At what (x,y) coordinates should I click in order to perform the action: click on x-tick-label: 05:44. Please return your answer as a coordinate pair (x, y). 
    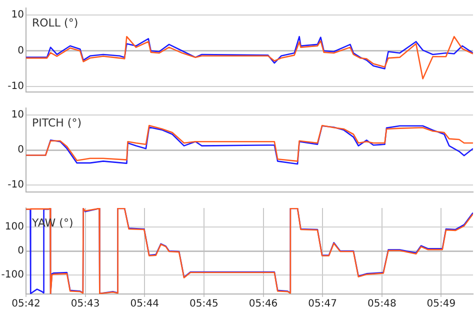
    Looking at the image, I should click on (145, 304).